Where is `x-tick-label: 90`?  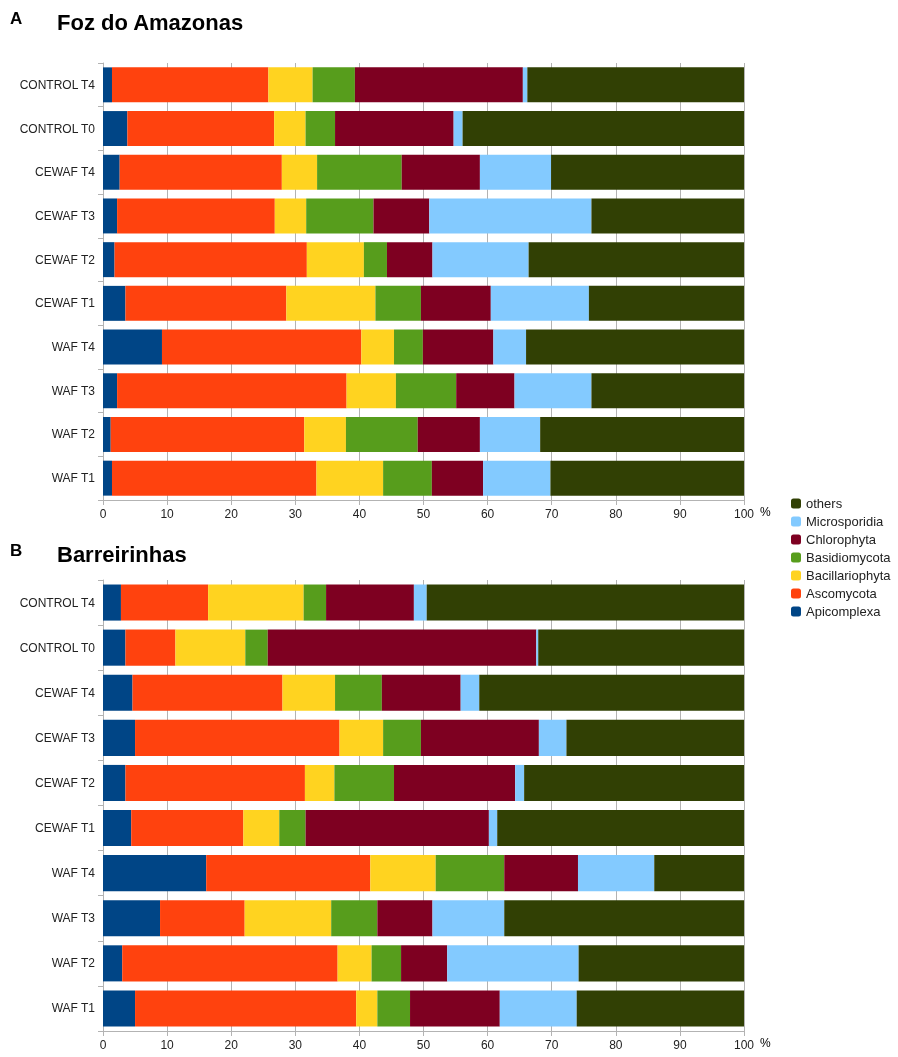
x-tick-label: 90 is located at coordinates (680, 1045).